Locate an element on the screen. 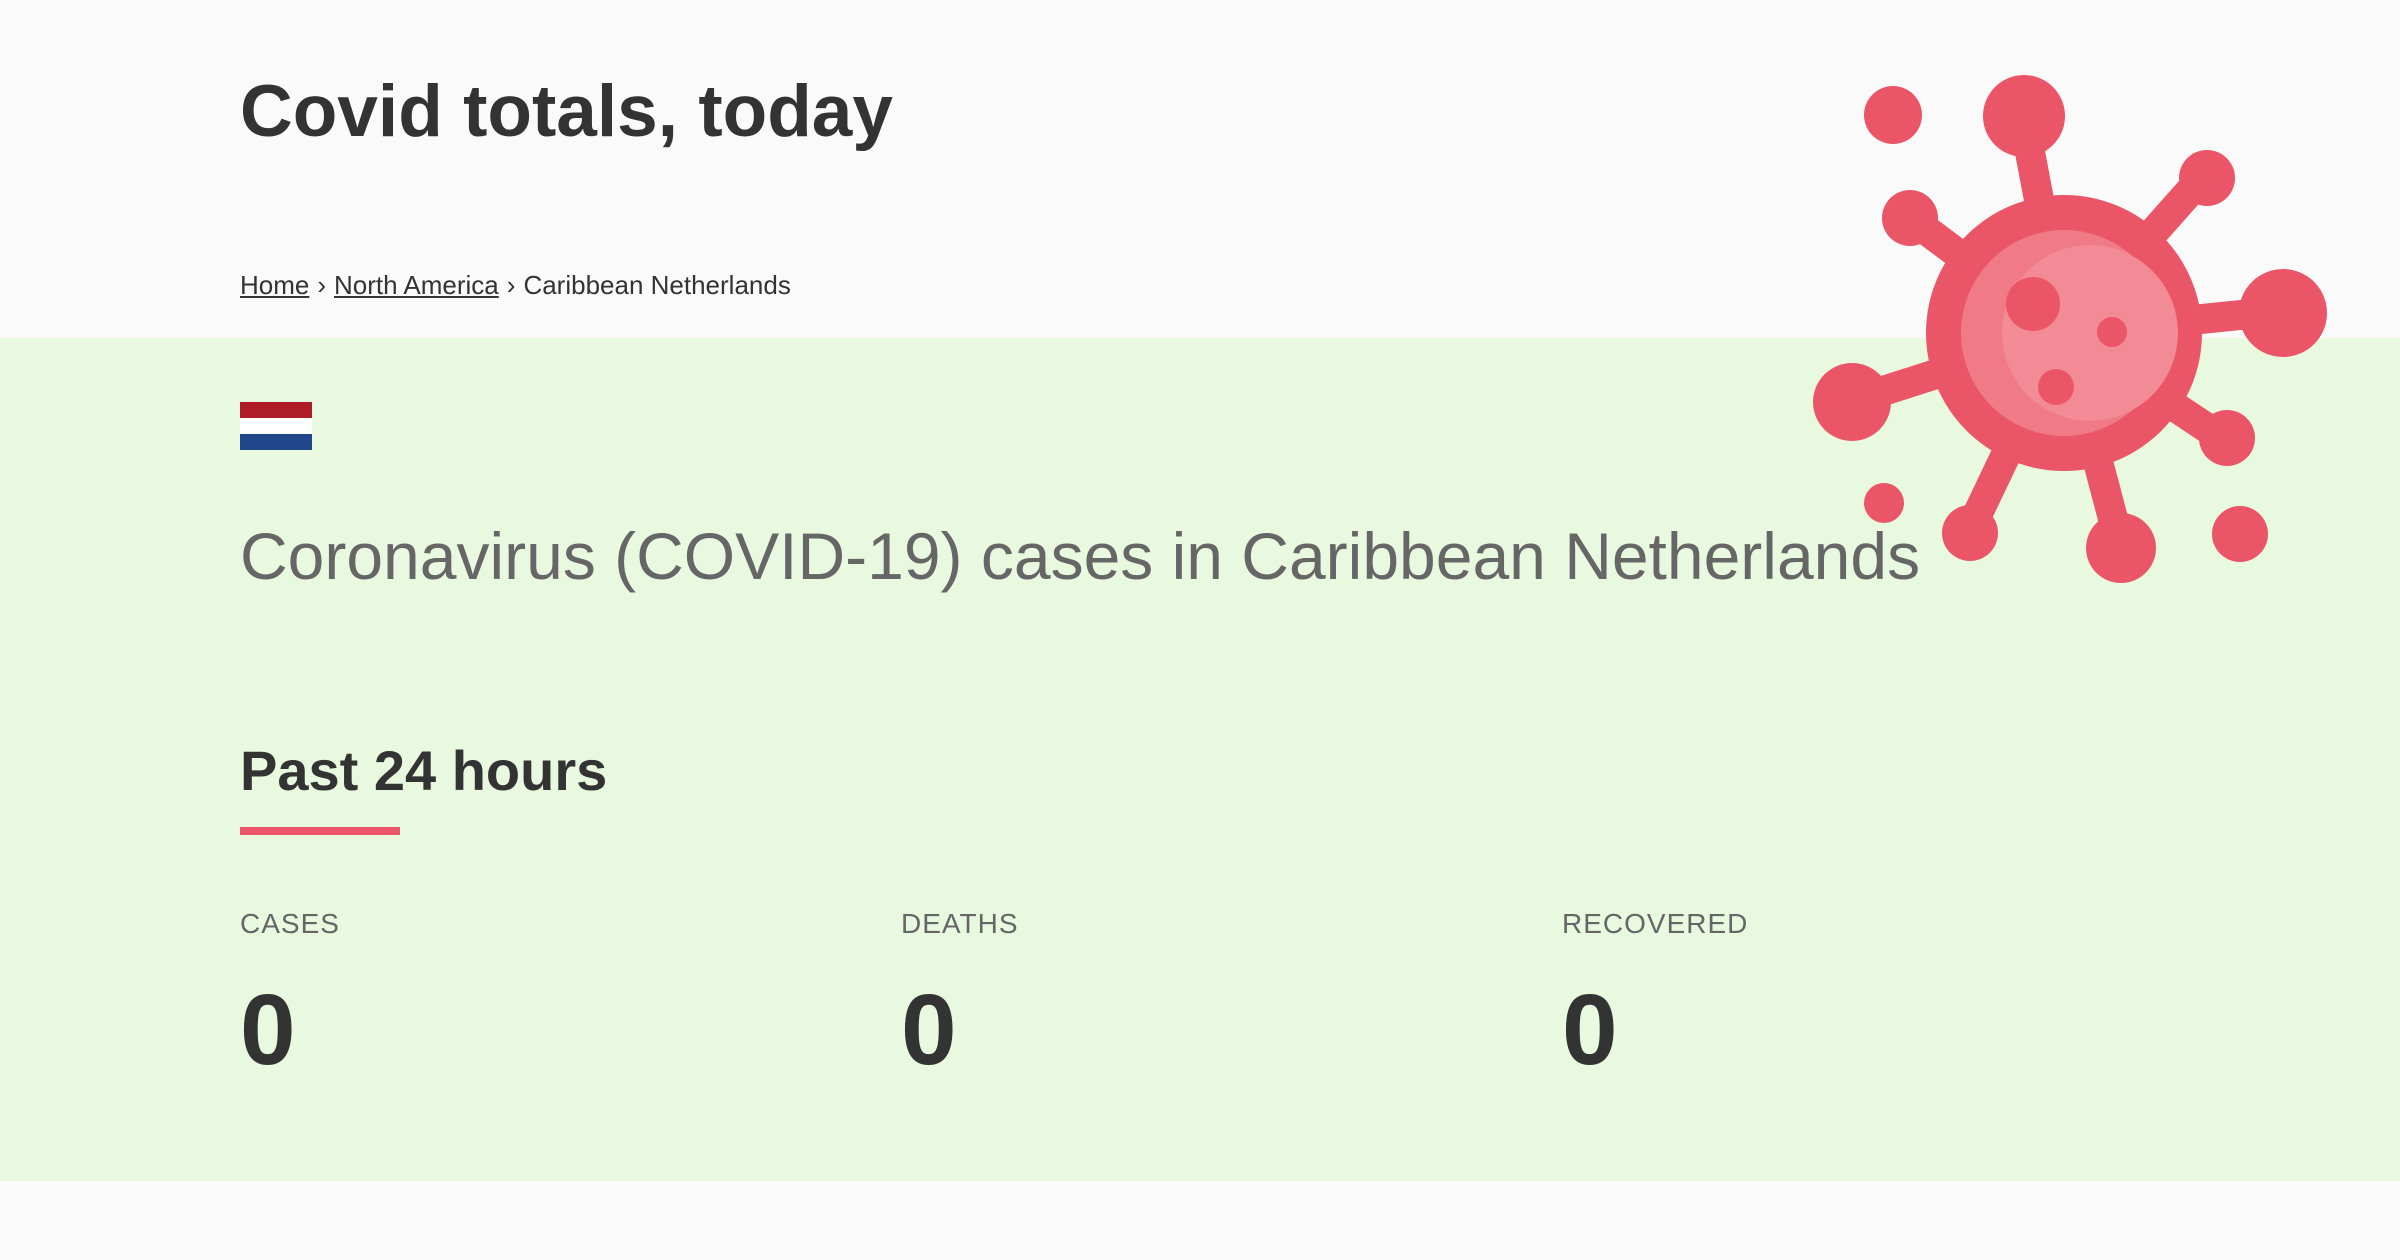 Image resolution: width=2400 pixels, height=1260 pixels. deaths-label: DEATHS is located at coordinates (960, 923).